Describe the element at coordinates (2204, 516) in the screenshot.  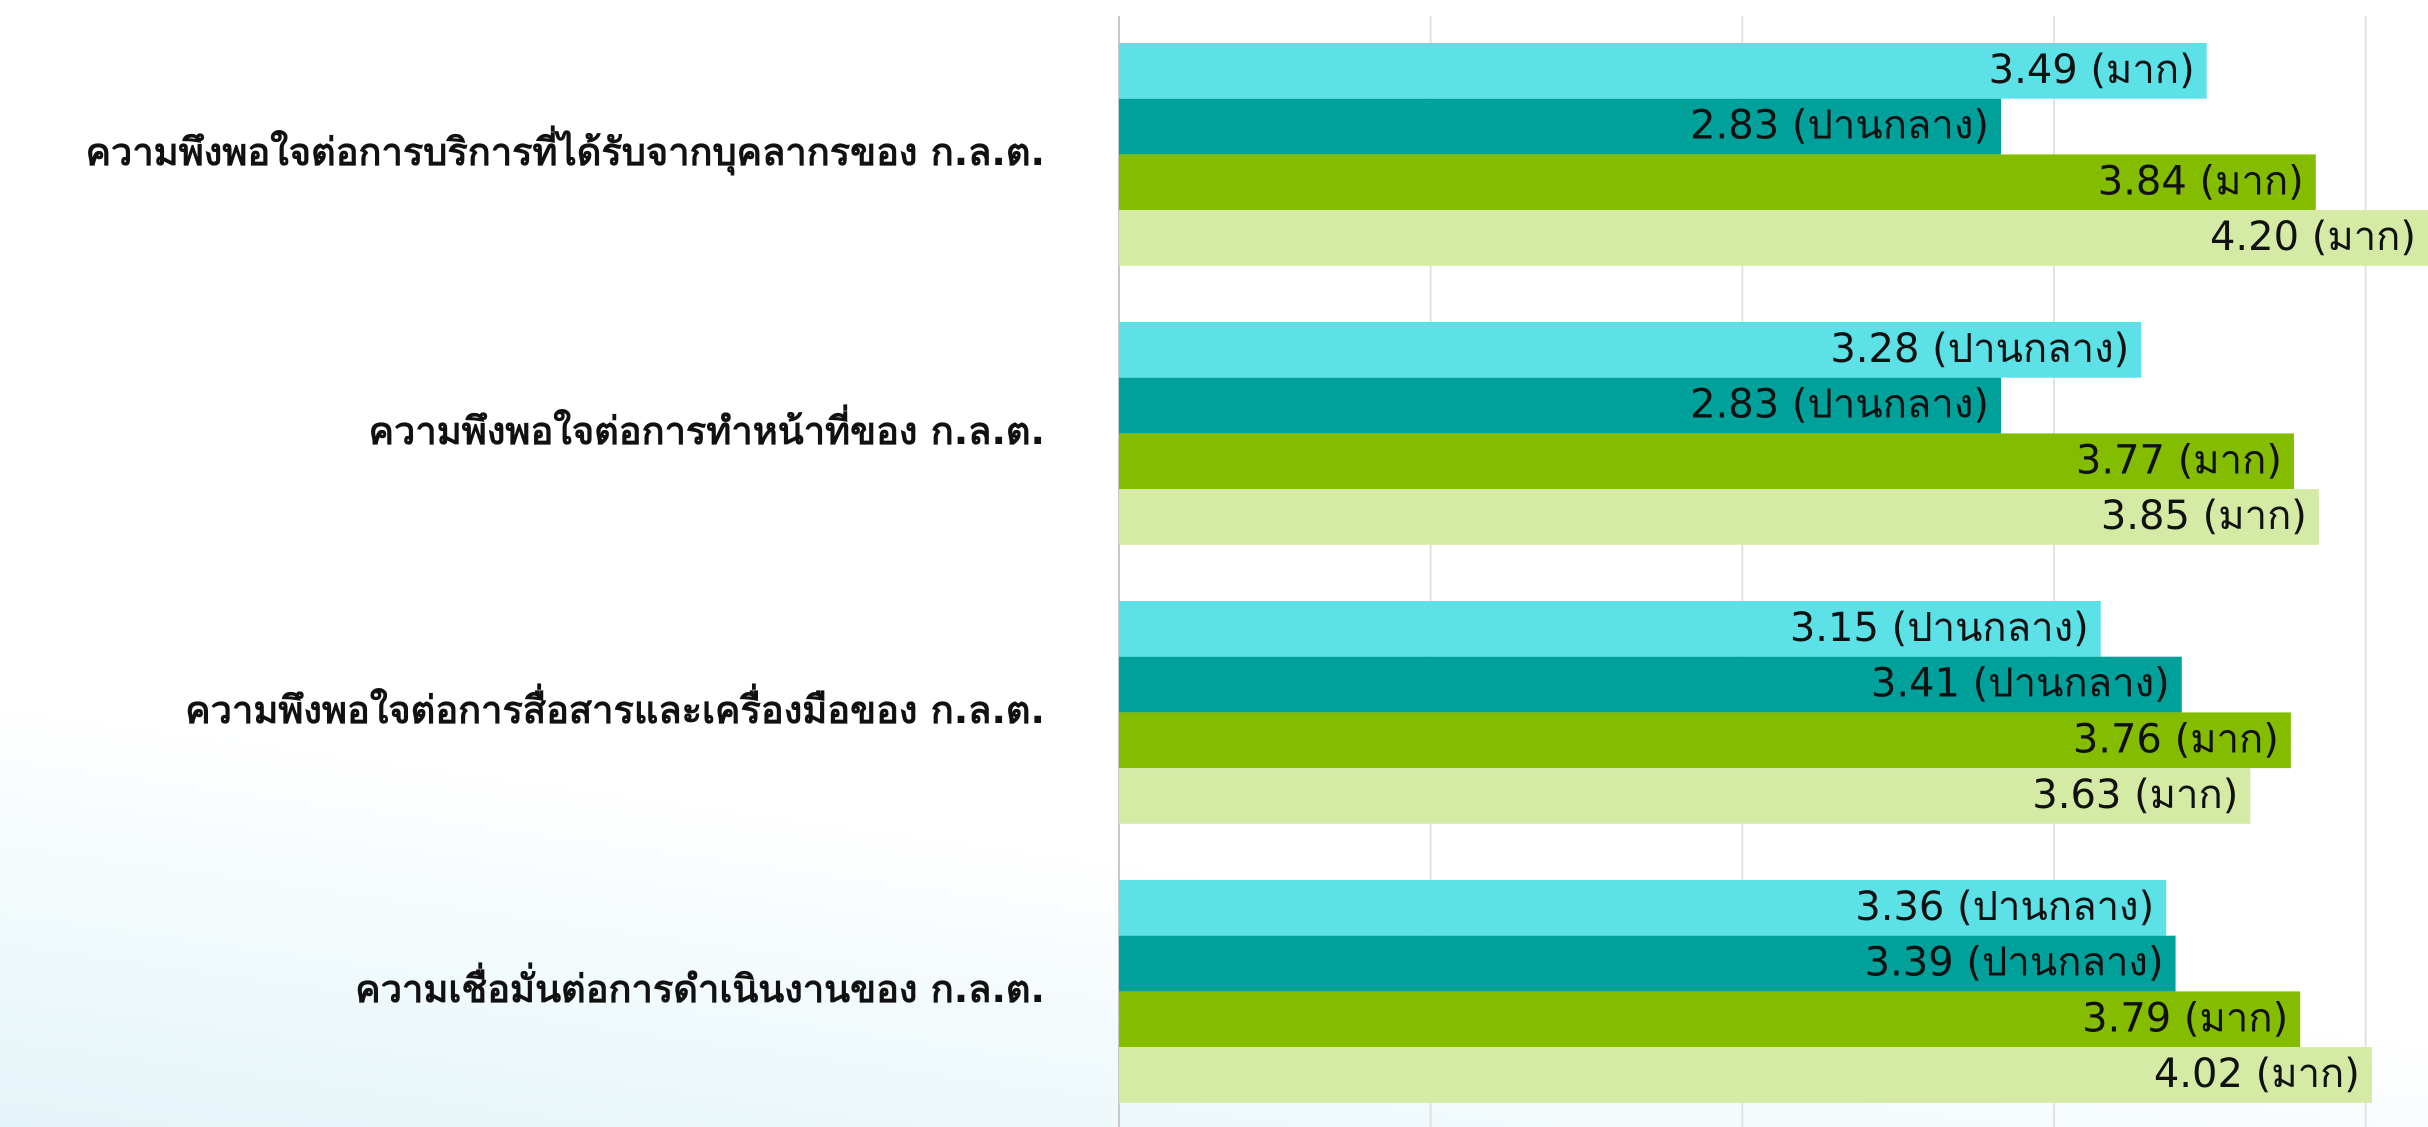
I see `value-label: 3.85 (มาก)` at that location.